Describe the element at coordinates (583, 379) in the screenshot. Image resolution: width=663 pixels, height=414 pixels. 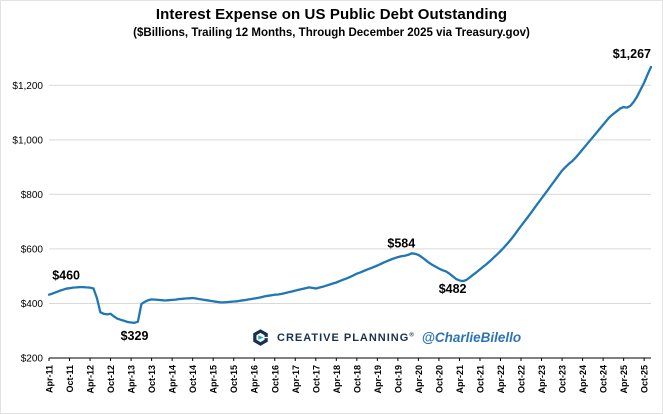
I see `x-tick-label: Apr-24` at that location.